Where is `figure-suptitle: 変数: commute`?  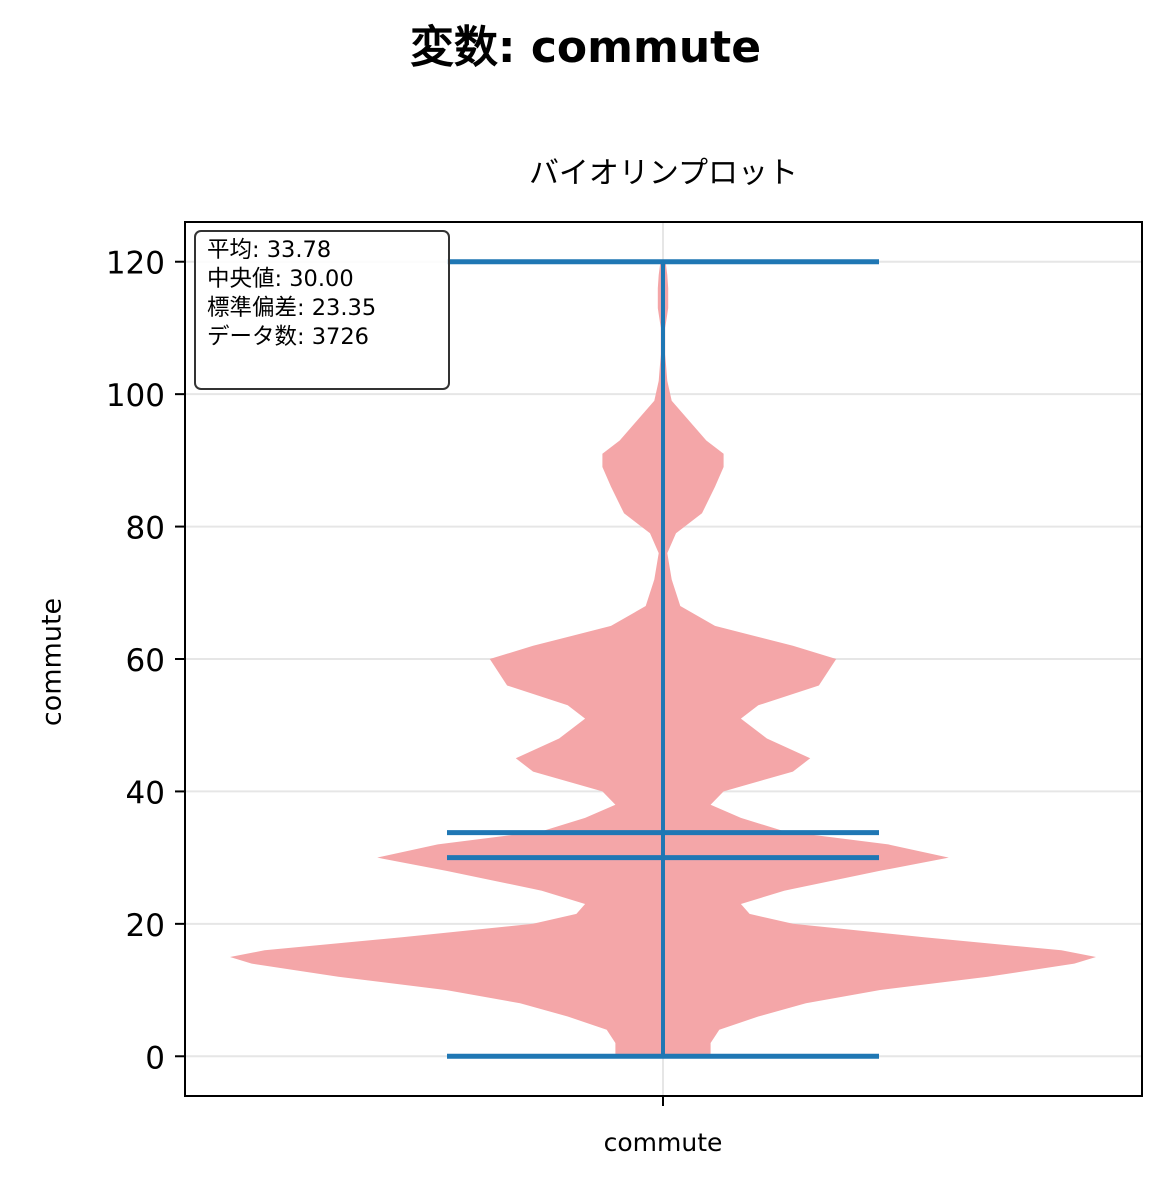
figure-suptitle: 変数: commute is located at coordinates (585, 47).